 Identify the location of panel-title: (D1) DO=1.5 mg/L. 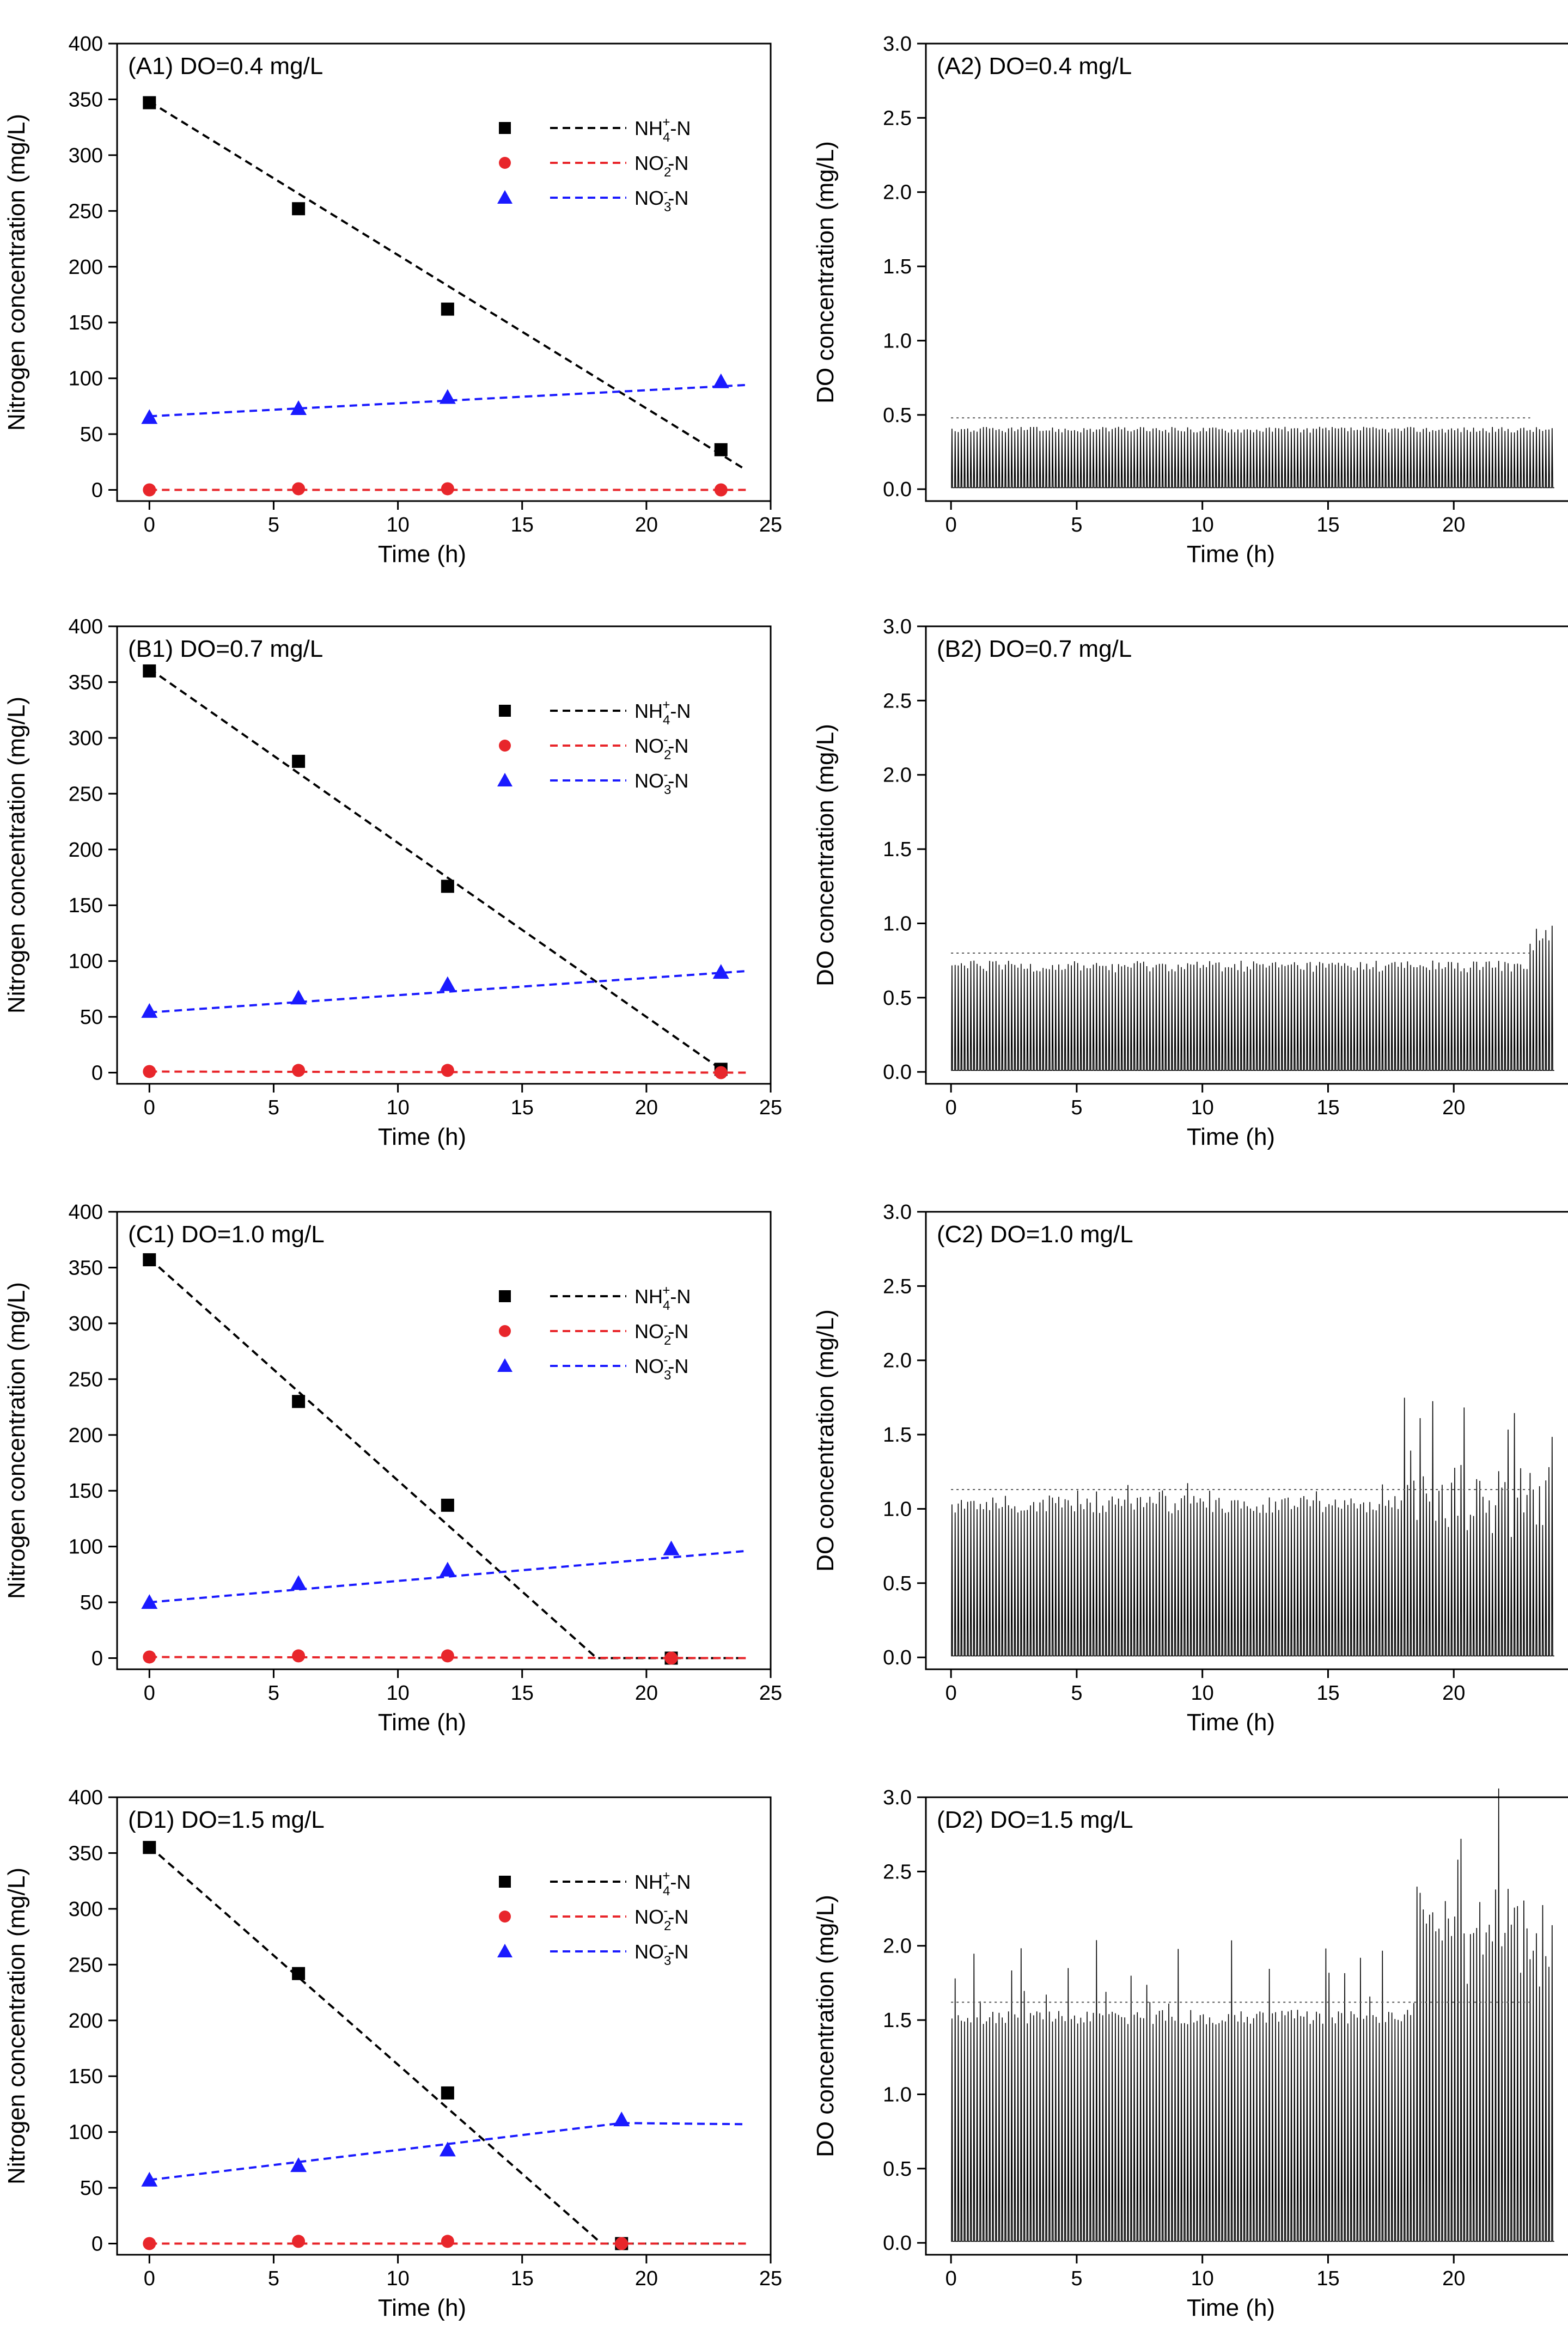
(227, 1820).